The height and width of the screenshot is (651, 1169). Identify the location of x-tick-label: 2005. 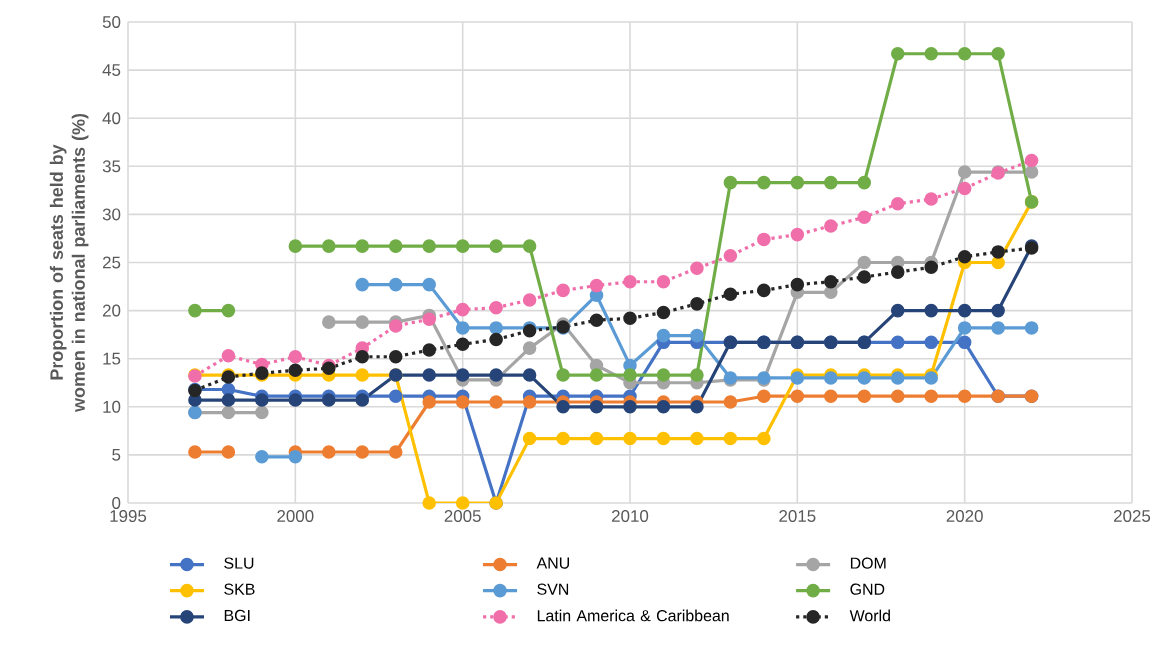
(462, 516).